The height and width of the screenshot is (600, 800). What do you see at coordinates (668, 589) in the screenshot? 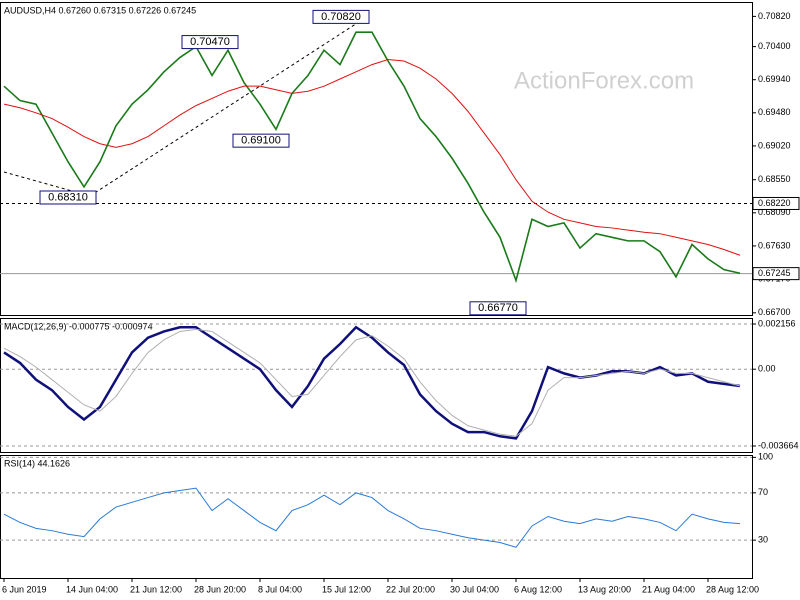
I see `x-tick-label: 21 Aug 04:00` at bounding box center [668, 589].